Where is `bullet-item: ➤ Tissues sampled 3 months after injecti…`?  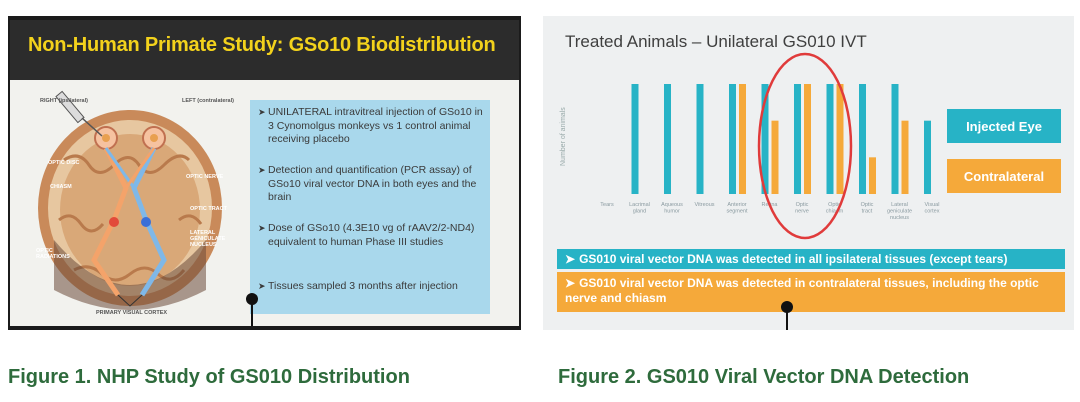 bullet-item: ➤ Tissues sampled 3 months after injecti… is located at coordinates (358, 286).